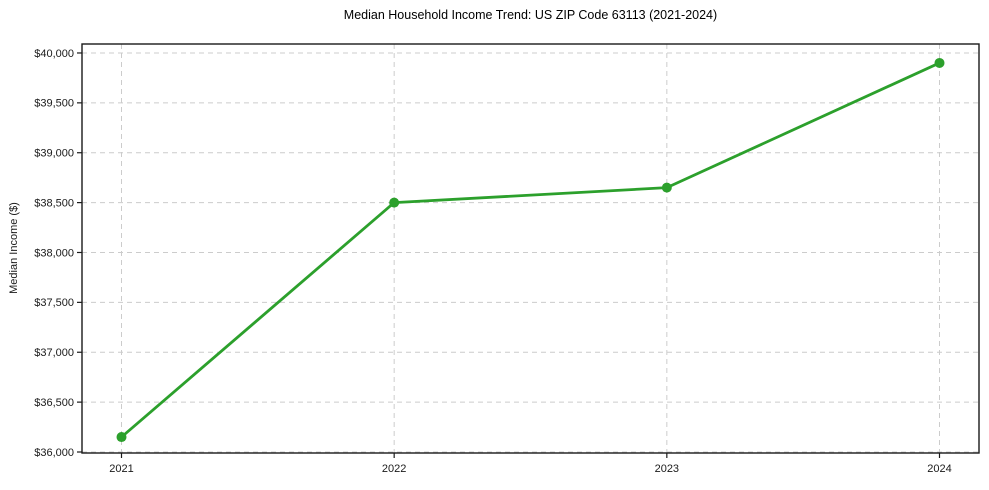 The width and height of the screenshot is (989, 490). What do you see at coordinates (394, 202) in the screenshot?
I see `data-point-2022` at bounding box center [394, 202].